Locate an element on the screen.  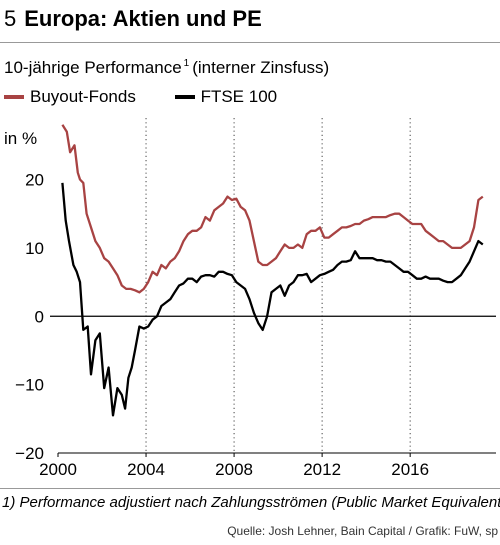
y-tick-label--20: −20 is located at coordinates (29, 453).